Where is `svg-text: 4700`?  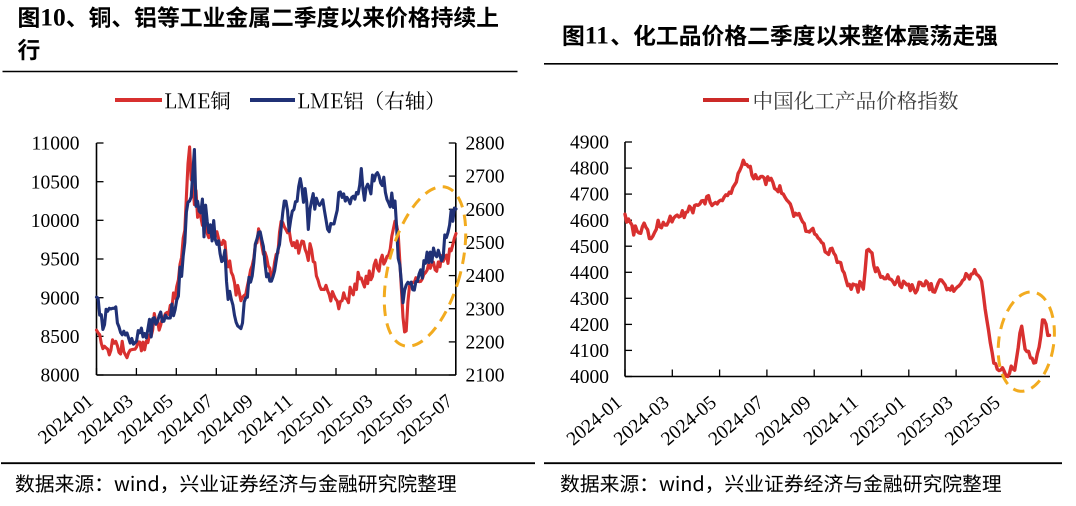
svg-text: 4700 is located at coordinates (589, 195).